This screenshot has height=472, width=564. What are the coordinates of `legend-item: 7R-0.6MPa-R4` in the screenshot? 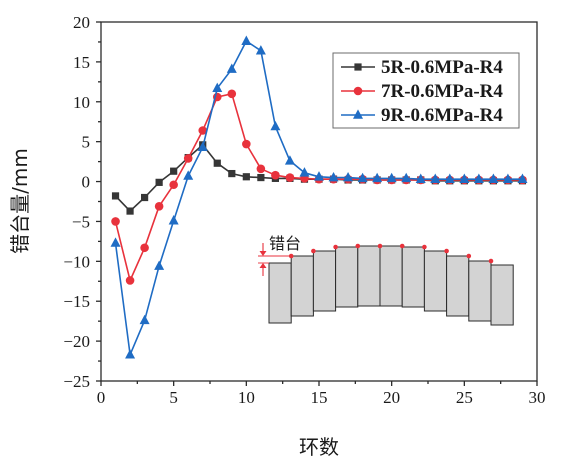 It's located at (422, 91).